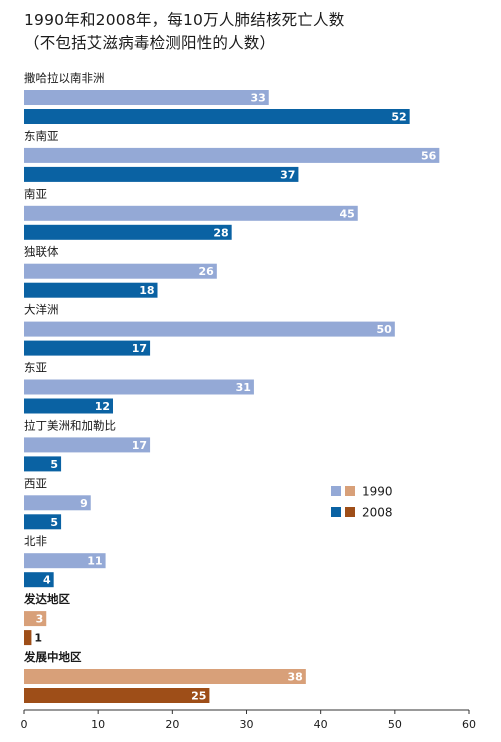 This screenshot has height=742, width=501. What do you see at coordinates (41, 136) in the screenshot?
I see `category-label: 东南亚` at bounding box center [41, 136].